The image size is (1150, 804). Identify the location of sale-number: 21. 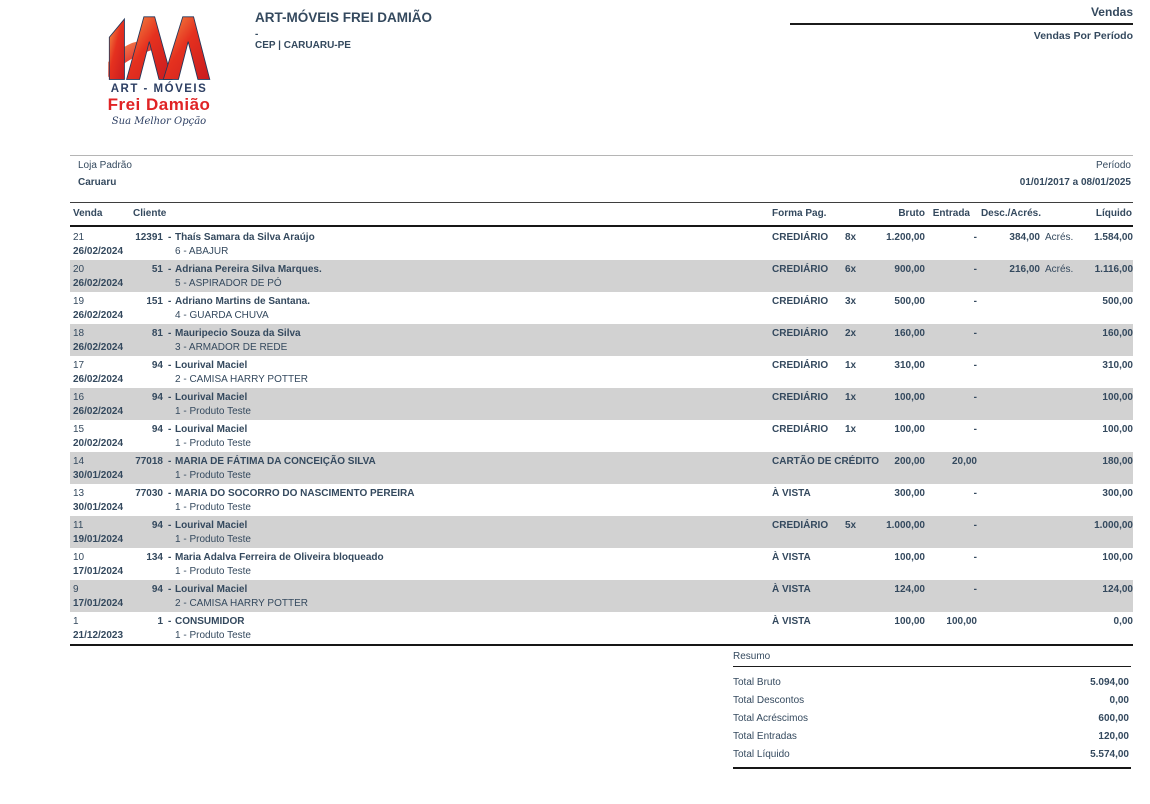
(79, 237).